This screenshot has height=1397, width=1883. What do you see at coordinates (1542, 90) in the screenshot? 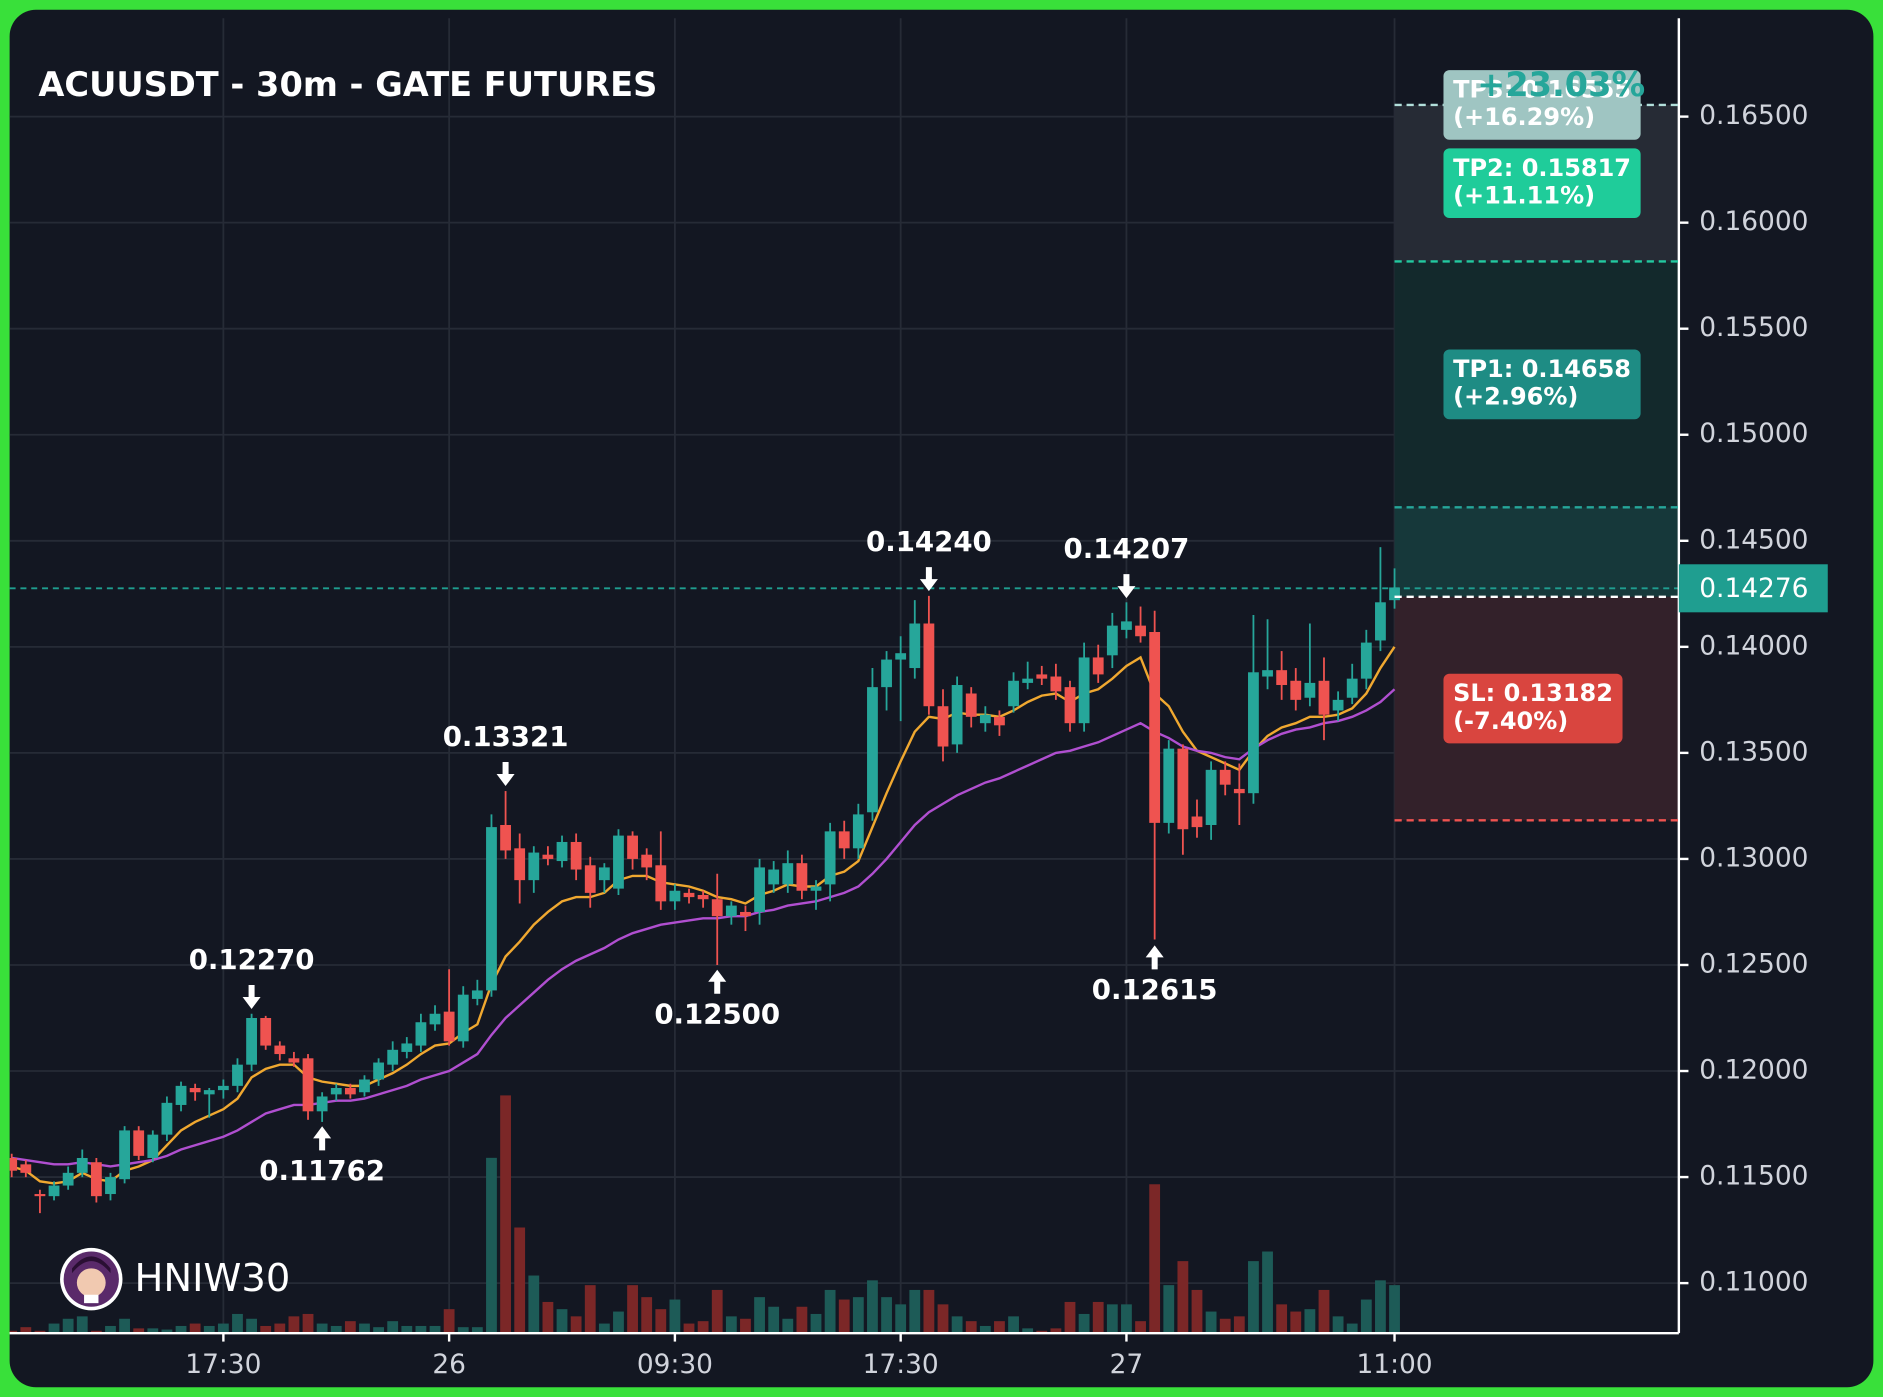
I see `level-label: TP3: 0.16555` at bounding box center [1542, 90].